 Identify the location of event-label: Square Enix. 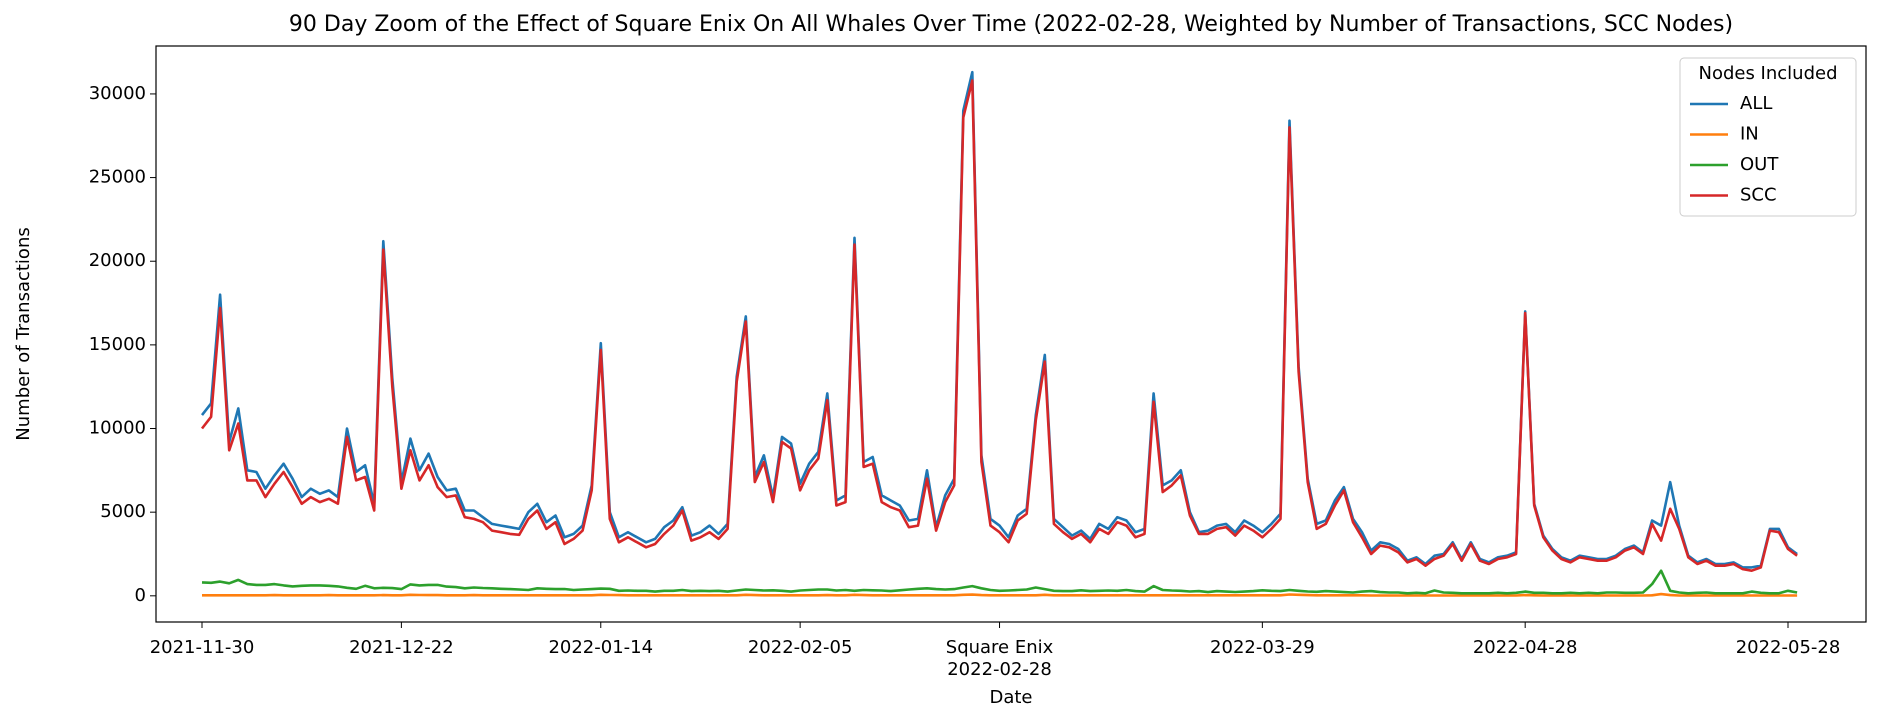
(1000, 647).